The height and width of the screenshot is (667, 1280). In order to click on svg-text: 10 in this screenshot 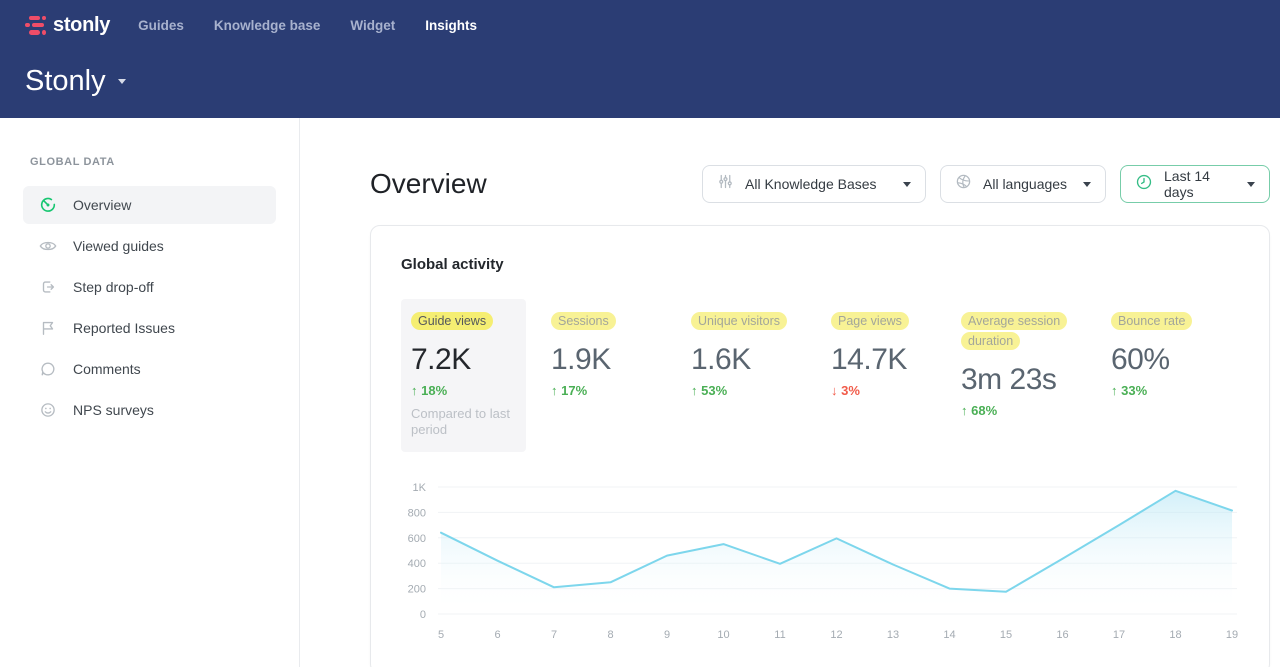, I will do `click(723, 635)`.